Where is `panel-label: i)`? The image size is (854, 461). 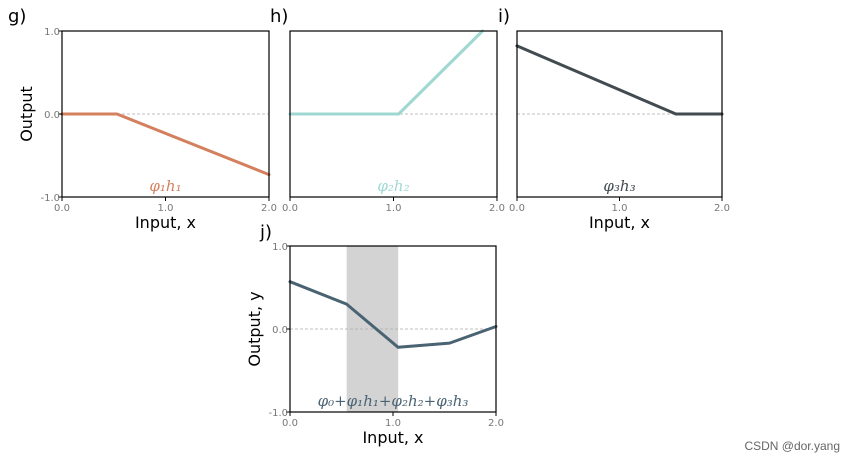
panel-label: i) is located at coordinates (504, 16).